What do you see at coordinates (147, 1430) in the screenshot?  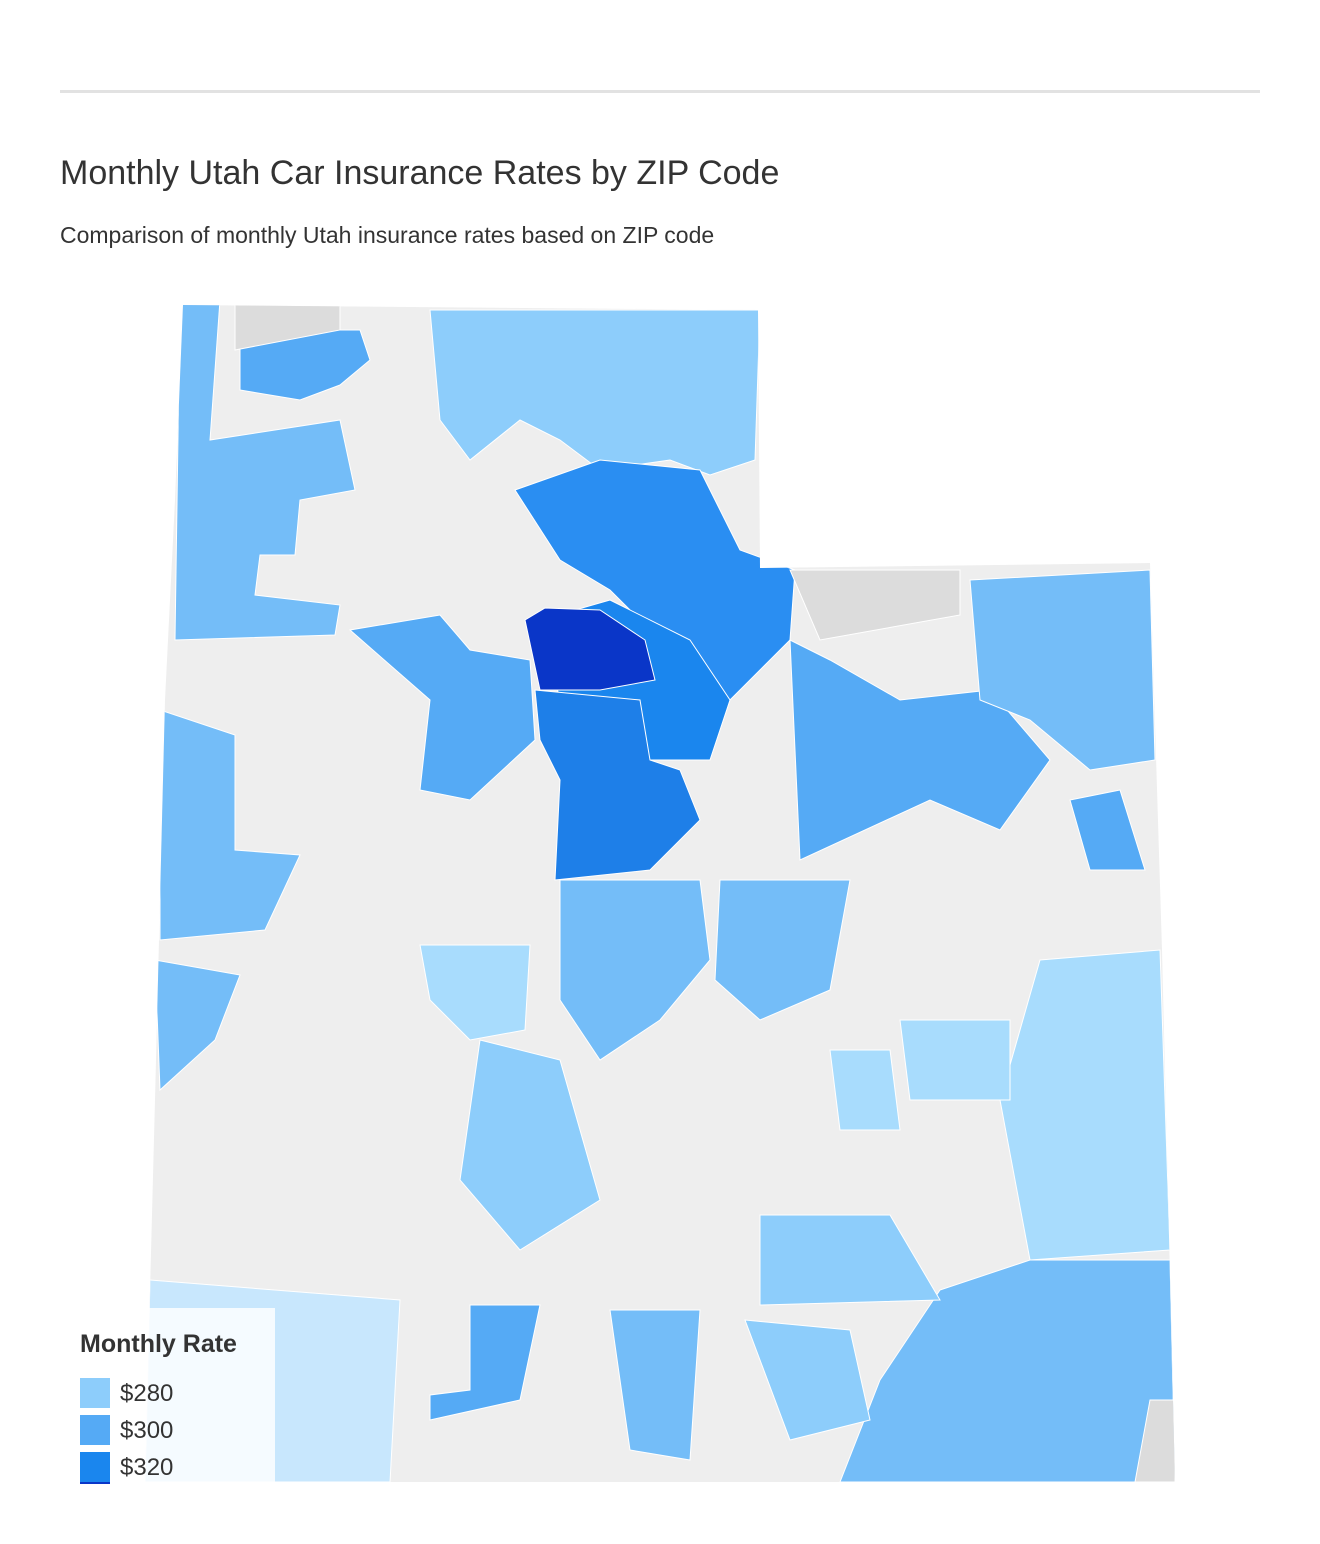 I see `legend-label: $300` at bounding box center [147, 1430].